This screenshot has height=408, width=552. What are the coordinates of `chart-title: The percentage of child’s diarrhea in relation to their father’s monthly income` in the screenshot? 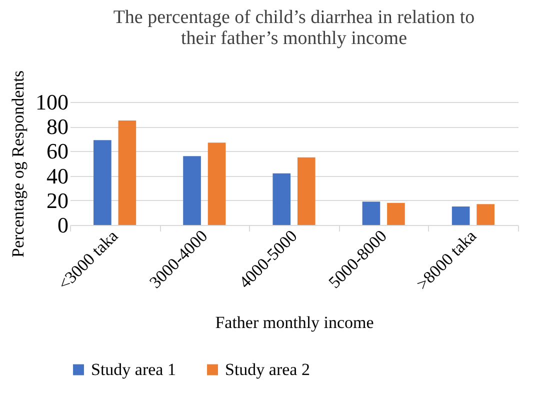 It's located at (294, 28).